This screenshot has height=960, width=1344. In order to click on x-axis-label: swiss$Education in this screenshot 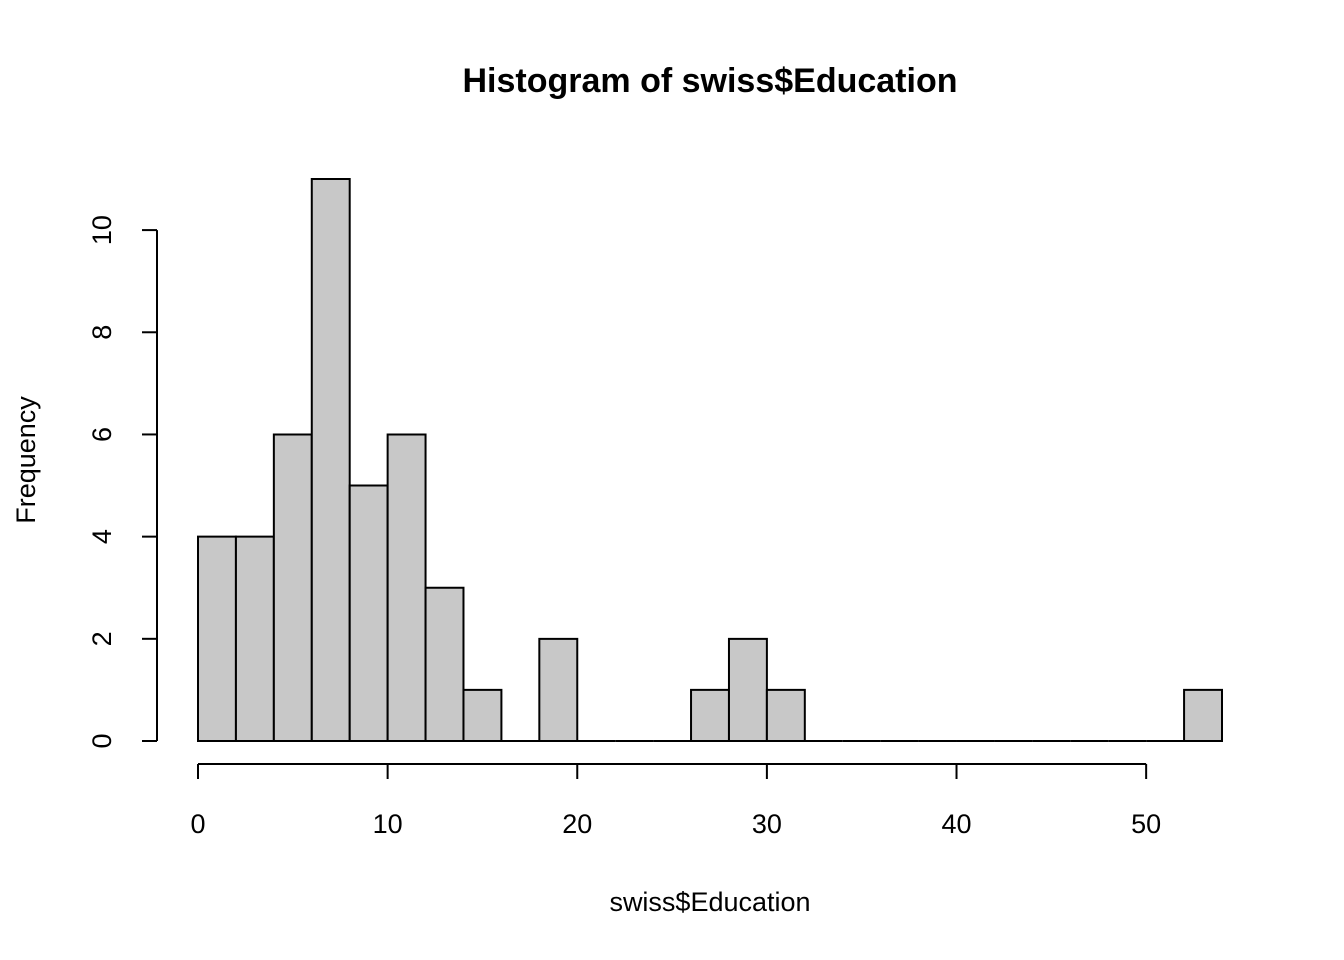, I will do `click(709, 902)`.